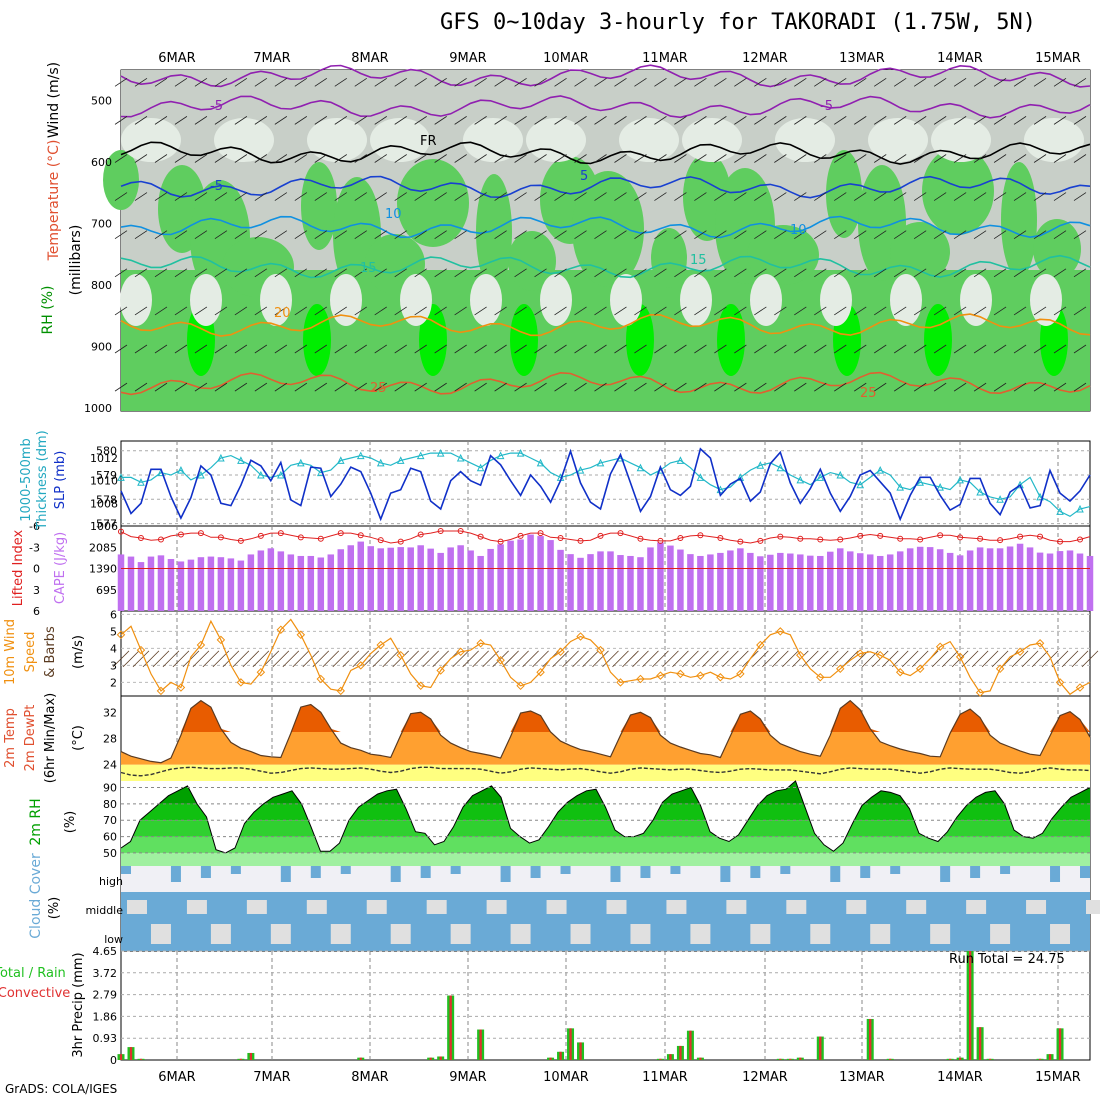 The height and width of the screenshot is (1100, 1100). Describe the element at coordinates (10, 652) in the screenshot. I see `wind10-axis-label: 10m Wind` at that location.